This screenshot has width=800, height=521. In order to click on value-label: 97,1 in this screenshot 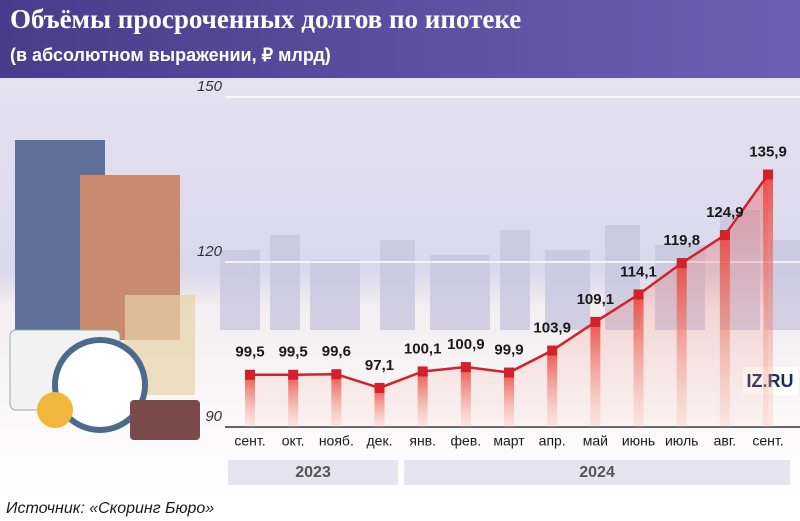, I will do `click(379, 365)`.